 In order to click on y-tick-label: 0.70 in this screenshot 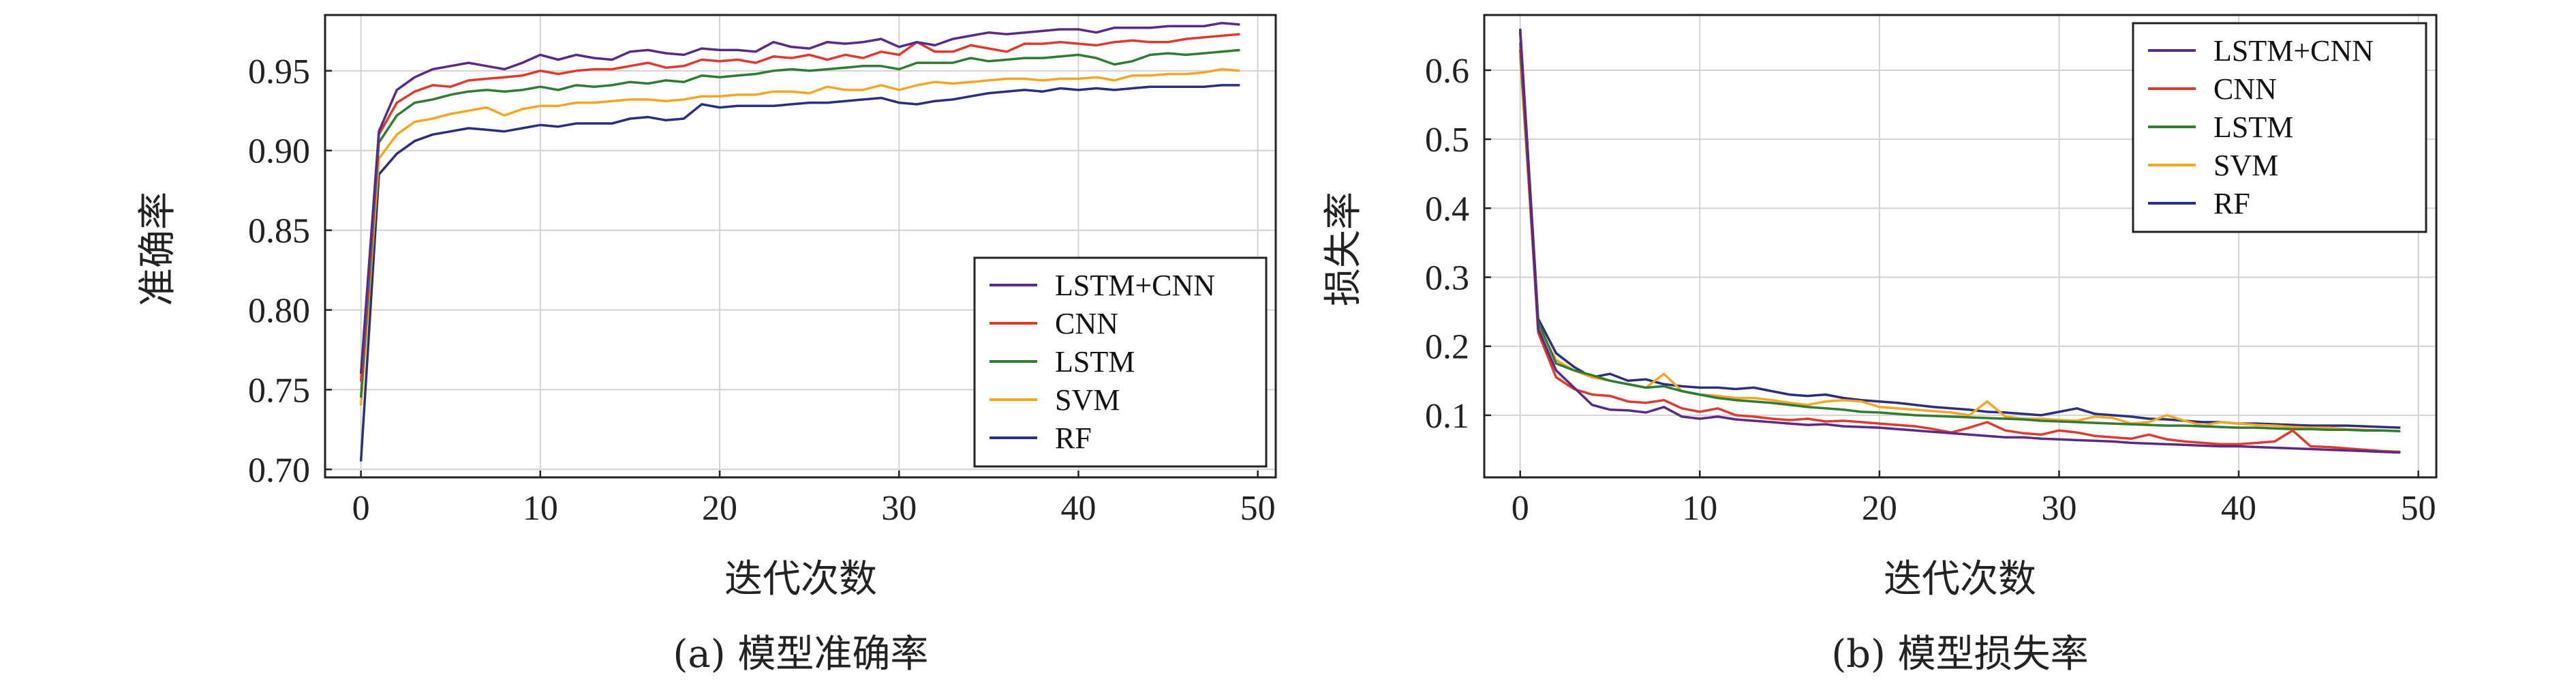, I will do `click(279, 471)`.